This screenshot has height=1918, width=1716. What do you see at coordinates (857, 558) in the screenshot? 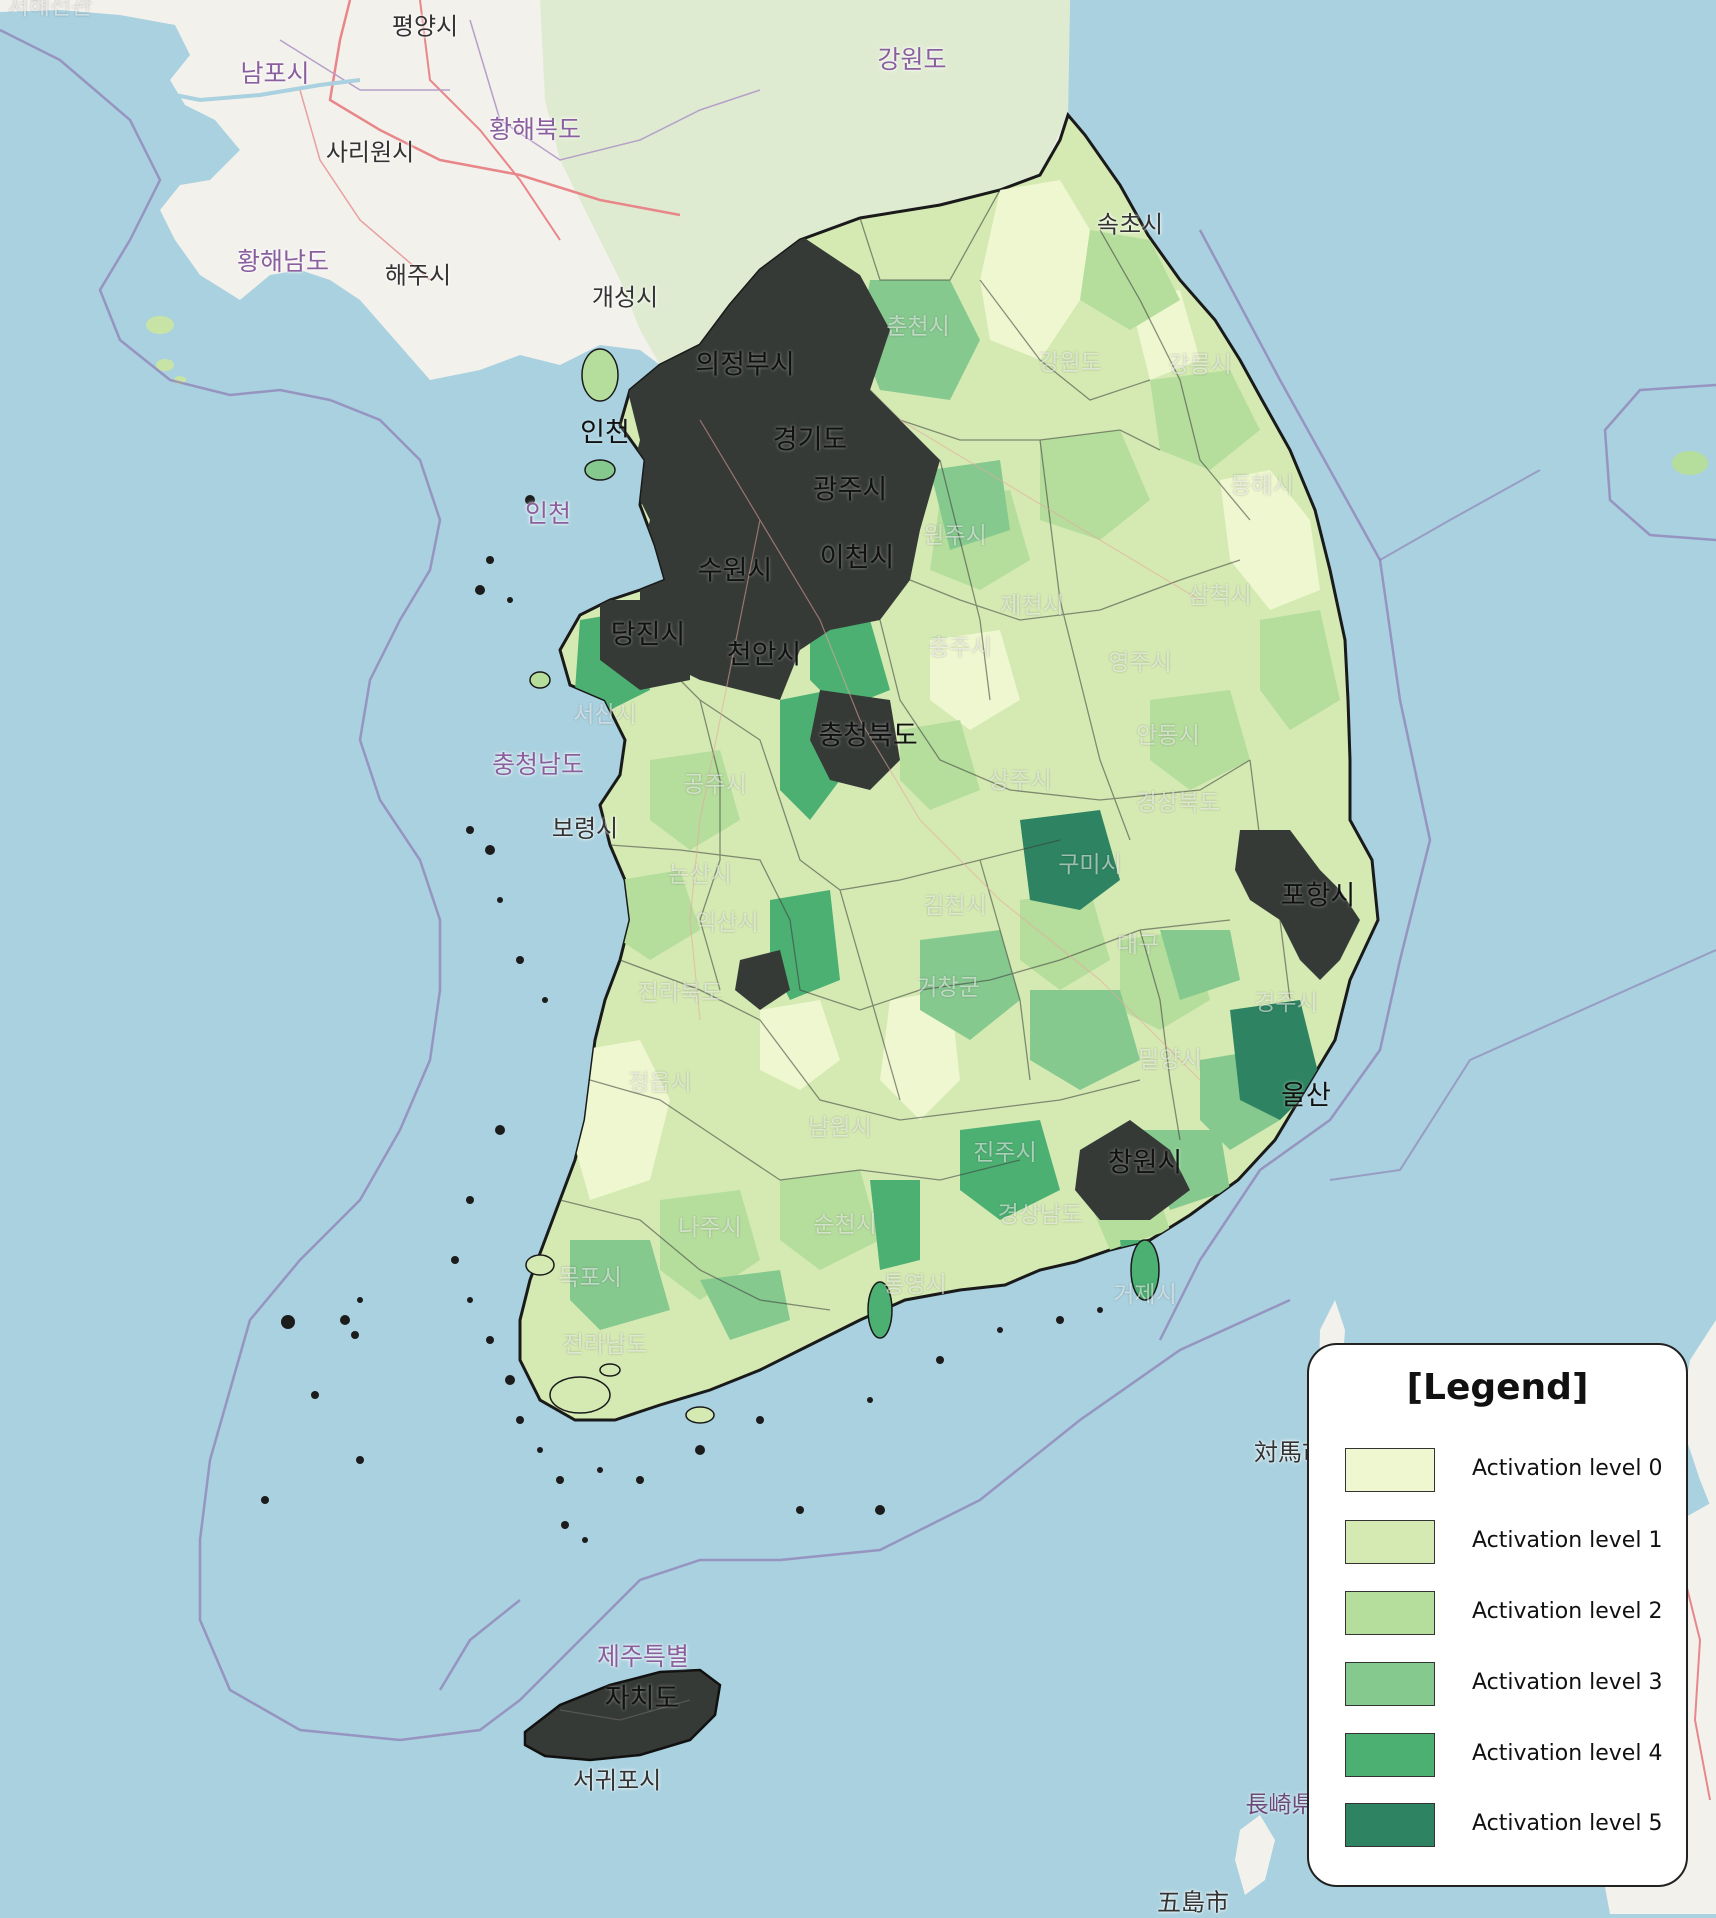
I see `label-icheon: 이천시` at bounding box center [857, 558].